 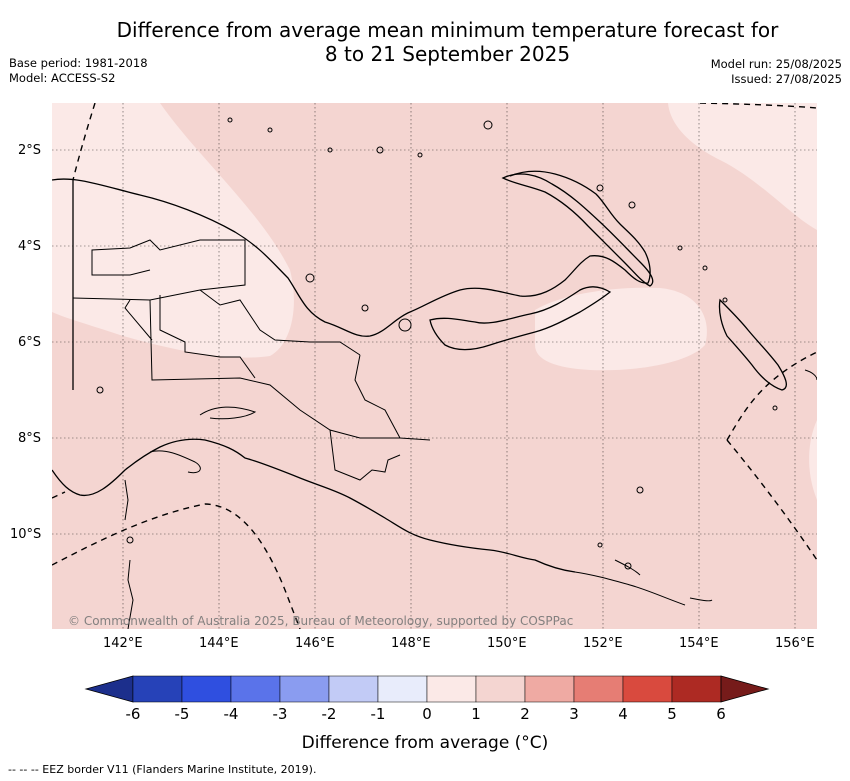 I want to click on meta-right: Model run: 25/08/2025 Issued: 27/08/2025, so click(x=776, y=72).